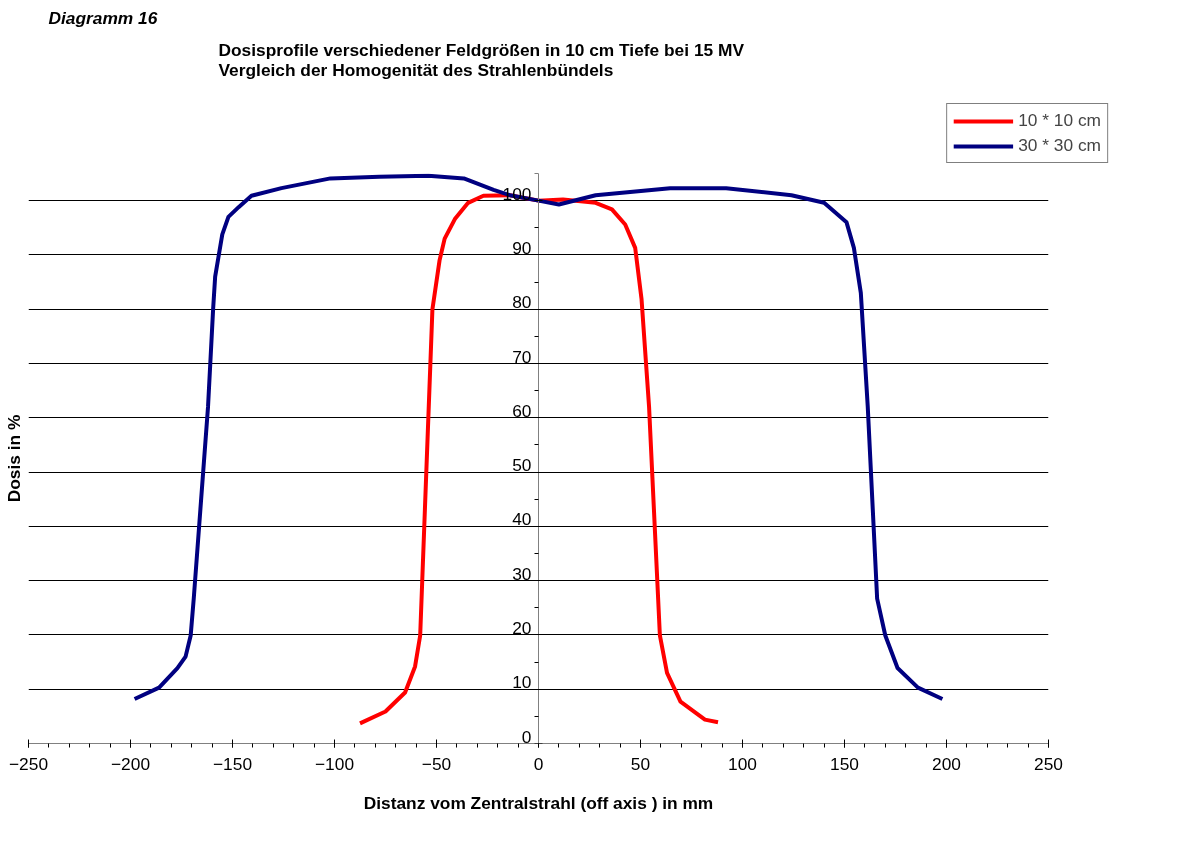 This screenshot has height=851, width=1184. What do you see at coordinates (522, 519) in the screenshot?
I see `y-tick-label: 40` at bounding box center [522, 519].